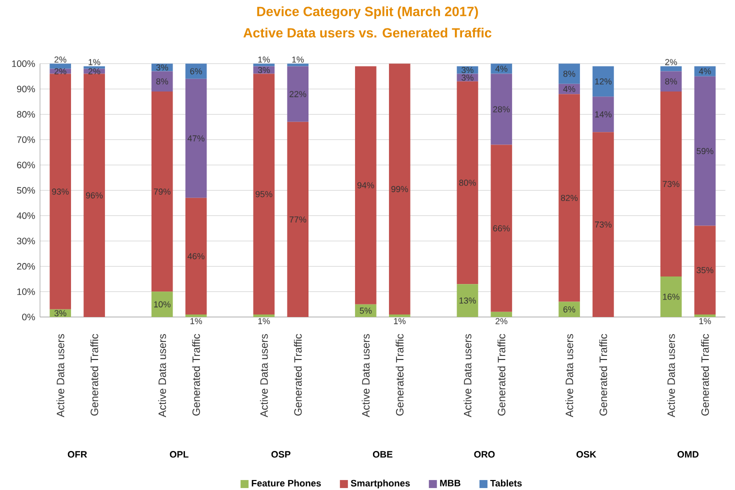 The width and height of the screenshot is (735, 490). Describe the element at coordinates (367, 33) in the screenshot. I see `chart-subtitle: Active Data users vs. Generated Traffic` at that location.